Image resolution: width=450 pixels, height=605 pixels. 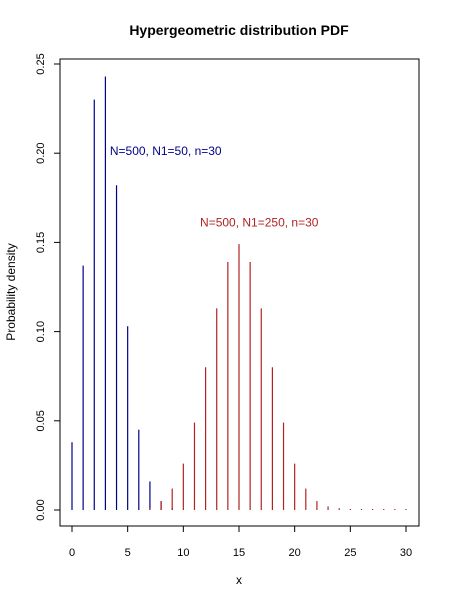 What do you see at coordinates (41, 331) in the screenshot?
I see `y-tick-label: 0.10` at bounding box center [41, 331].